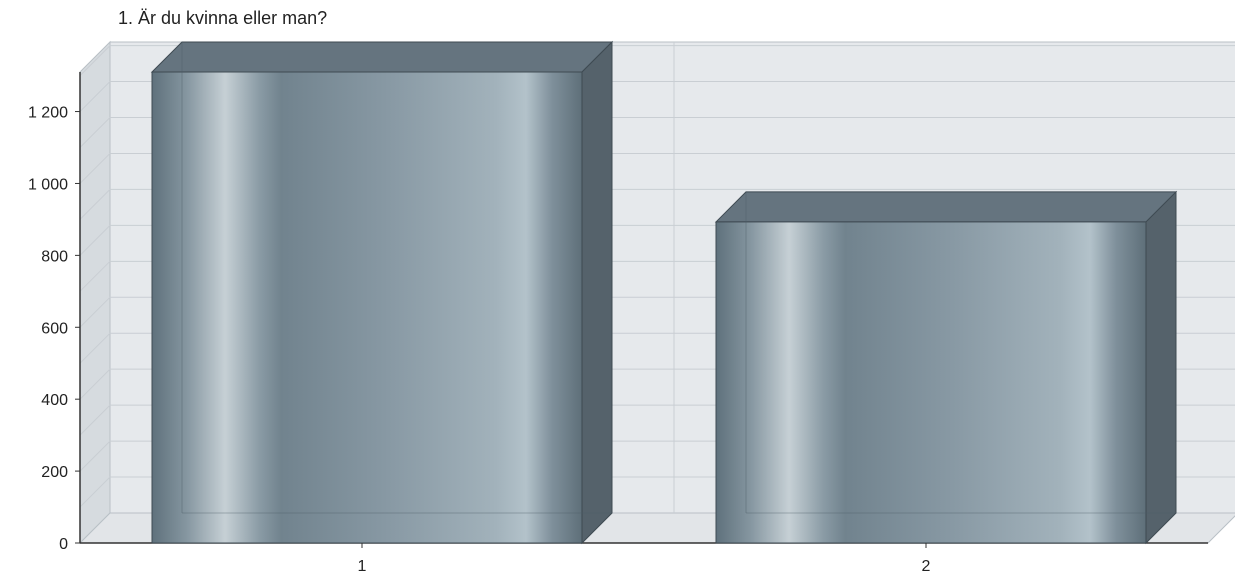 This screenshot has width=1235, height=582. I want to click on y-tick-label: 200, so click(54, 472).